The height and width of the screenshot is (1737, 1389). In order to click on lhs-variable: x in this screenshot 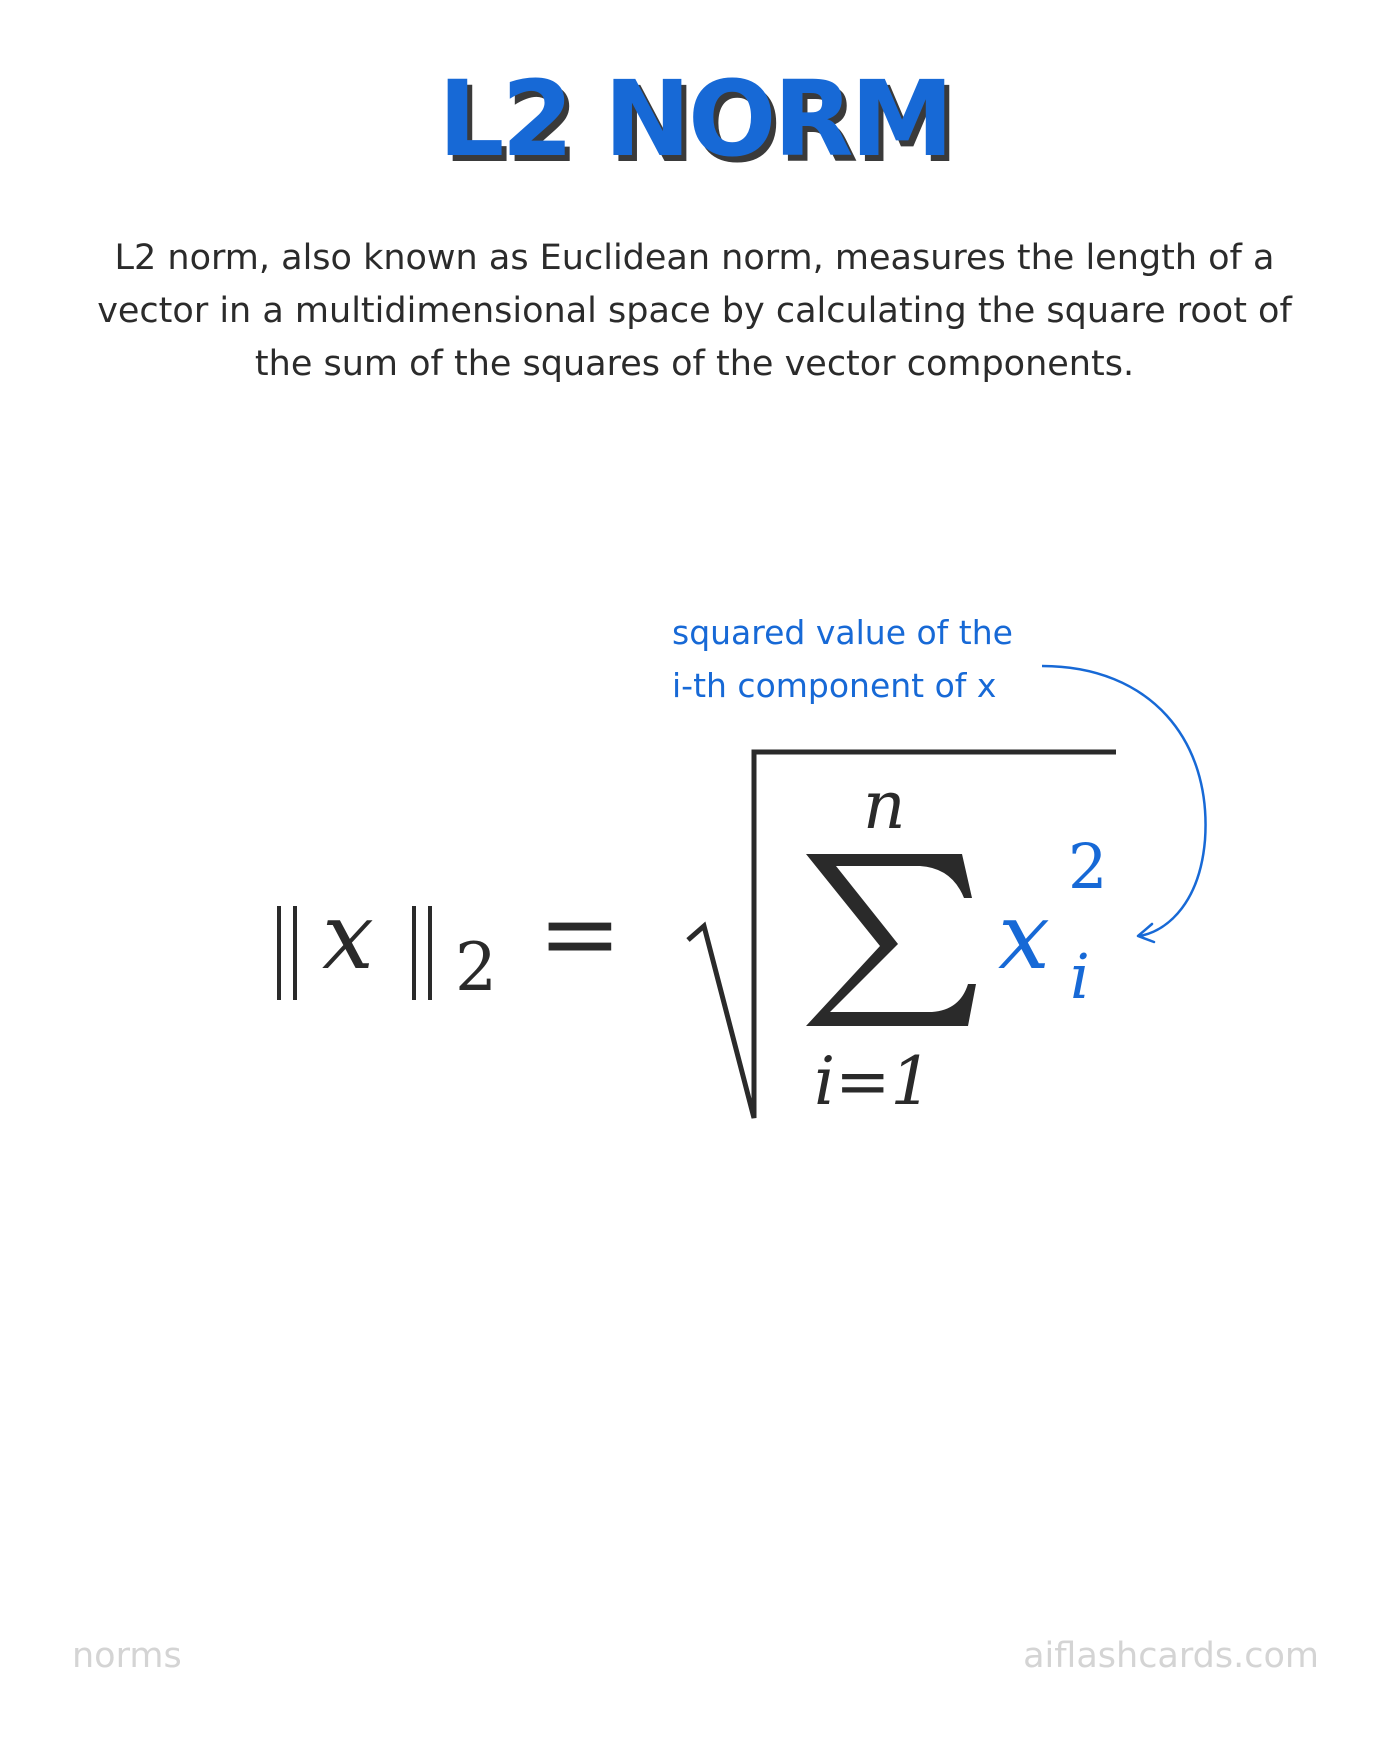, I will do `click(348, 936)`.